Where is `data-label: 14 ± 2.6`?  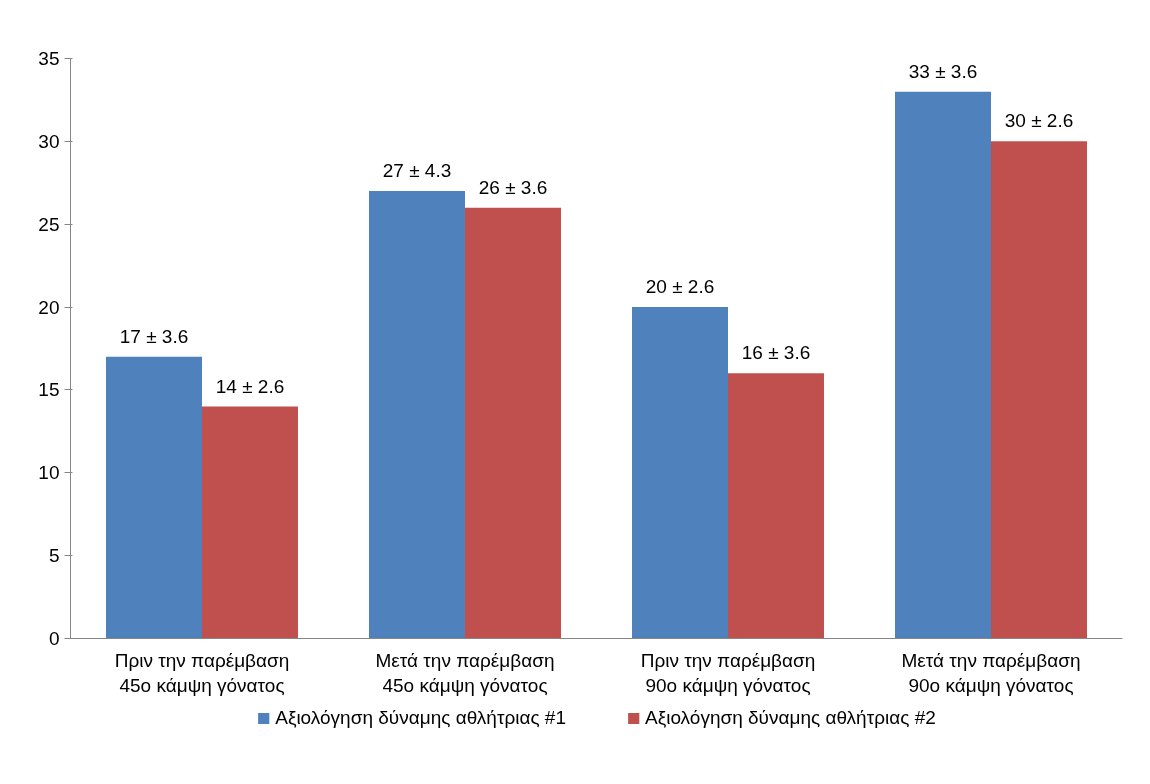
data-label: 14 ± 2.6 is located at coordinates (250, 386).